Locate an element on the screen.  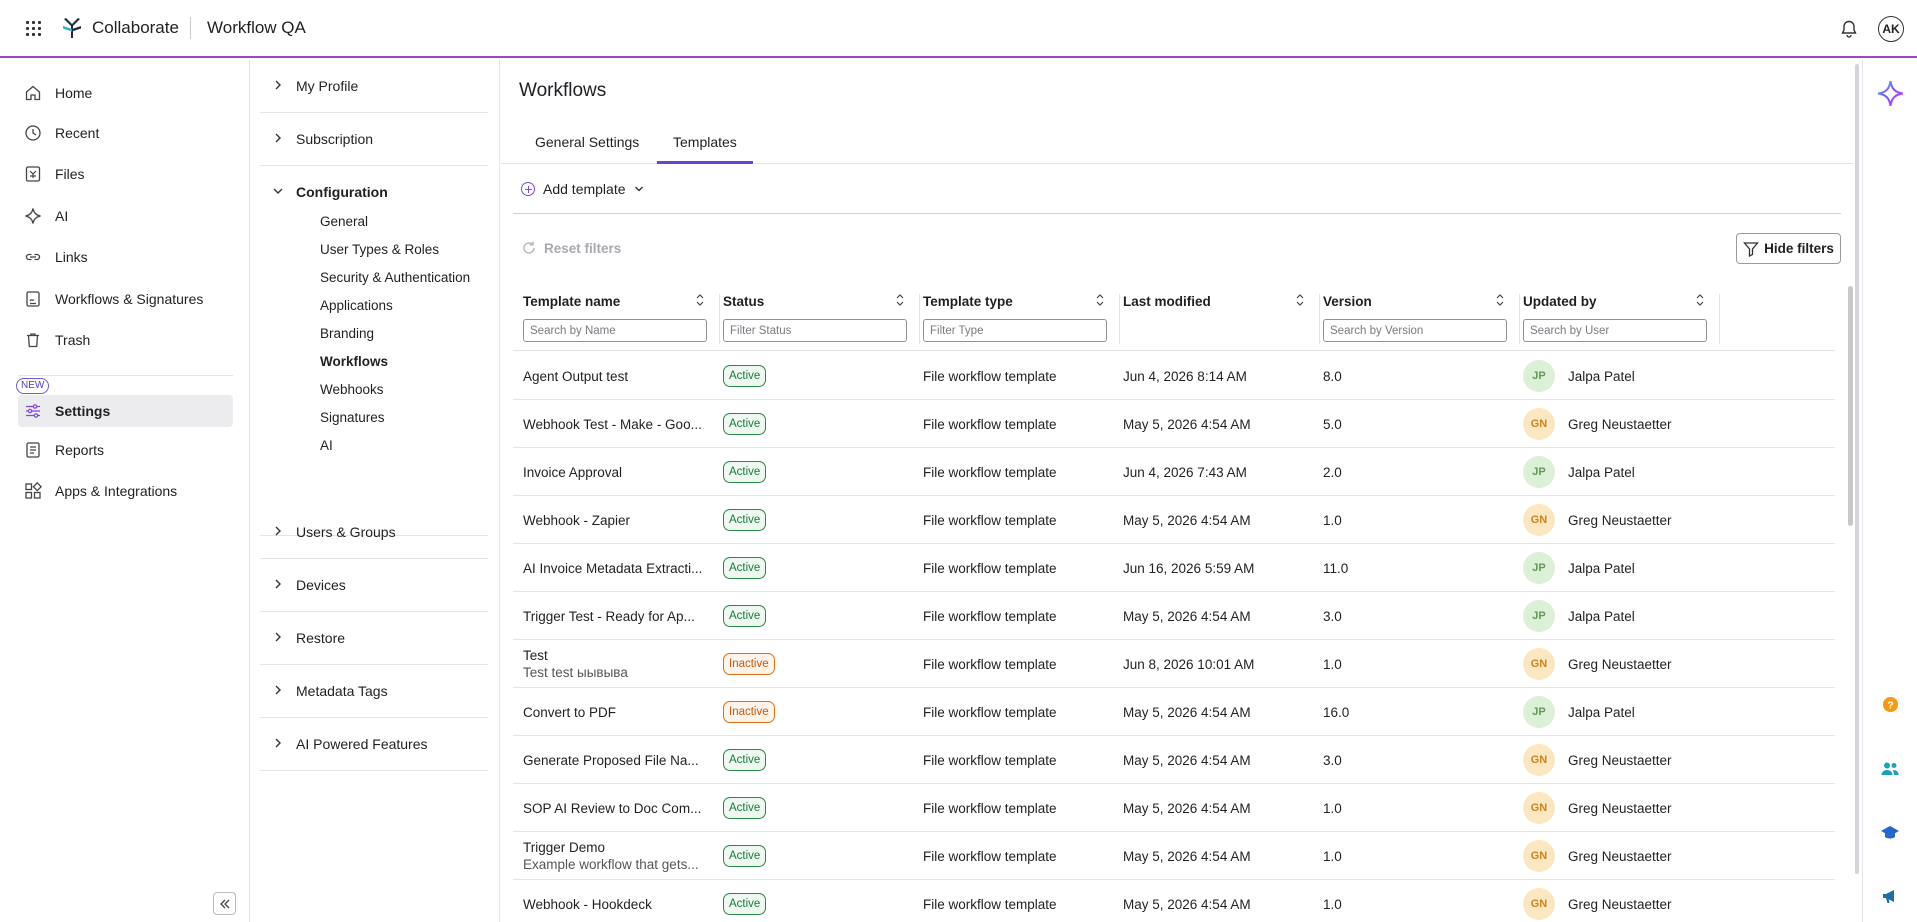
config-item-webhooks: Webhooks is located at coordinates (352, 389).